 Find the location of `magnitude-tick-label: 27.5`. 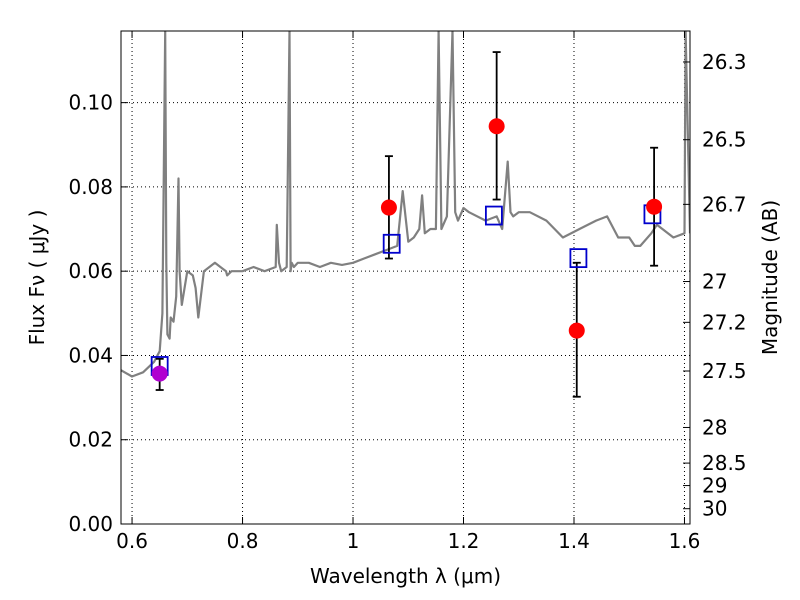

magnitude-tick-label: 27.5 is located at coordinates (724, 371).